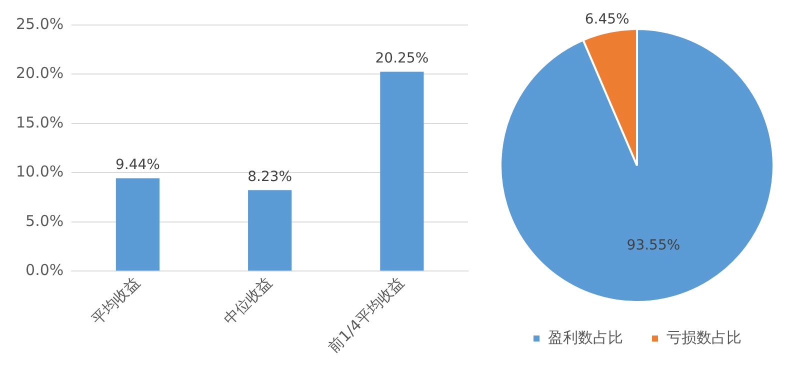  What do you see at coordinates (40, 73) in the screenshot?
I see `y-tick-label: 20.0%` at bounding box center [40, 73].